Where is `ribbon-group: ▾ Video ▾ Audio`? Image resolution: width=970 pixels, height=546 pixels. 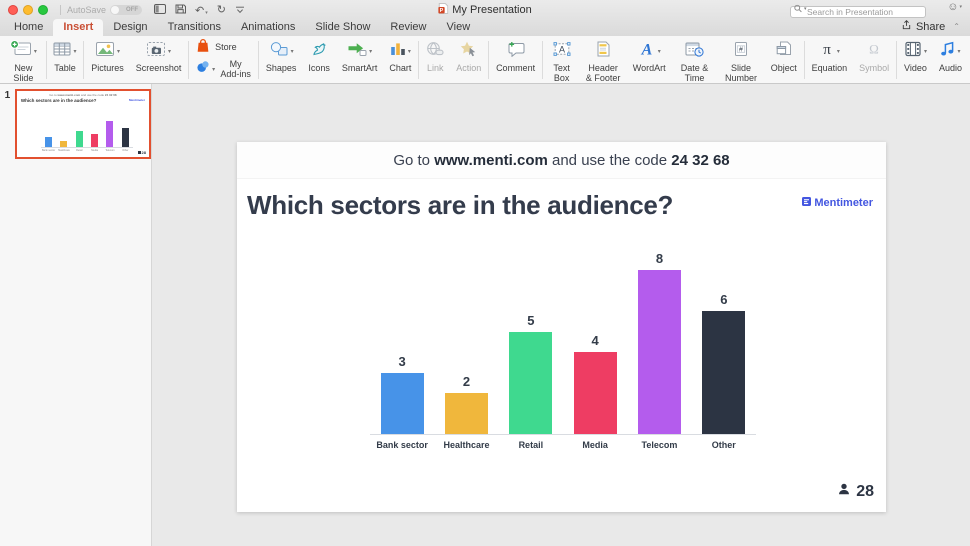
ribbon-group: ▾ Video ▾ Audio is located at coordinates (933, 60).